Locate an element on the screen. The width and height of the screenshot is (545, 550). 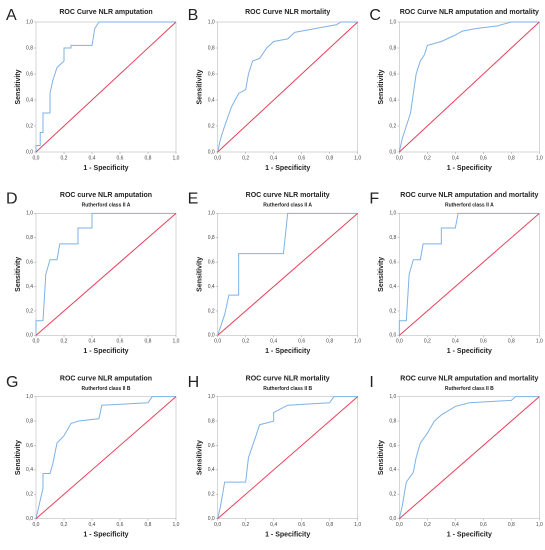
panel-letter: G is located at coordinates (12, 382).